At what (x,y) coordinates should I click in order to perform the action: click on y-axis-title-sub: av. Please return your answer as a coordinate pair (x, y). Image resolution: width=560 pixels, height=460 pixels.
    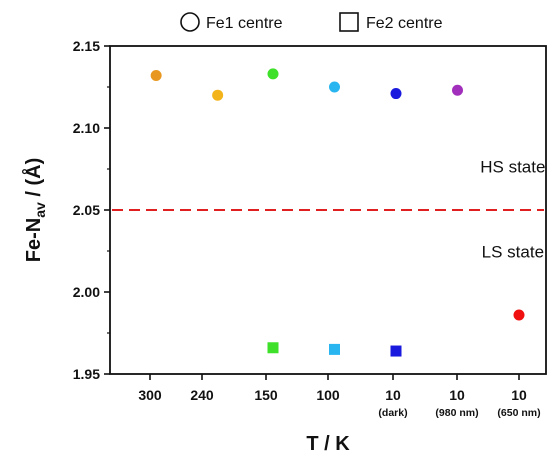
    Looking at the image, I should click on (40, 210).